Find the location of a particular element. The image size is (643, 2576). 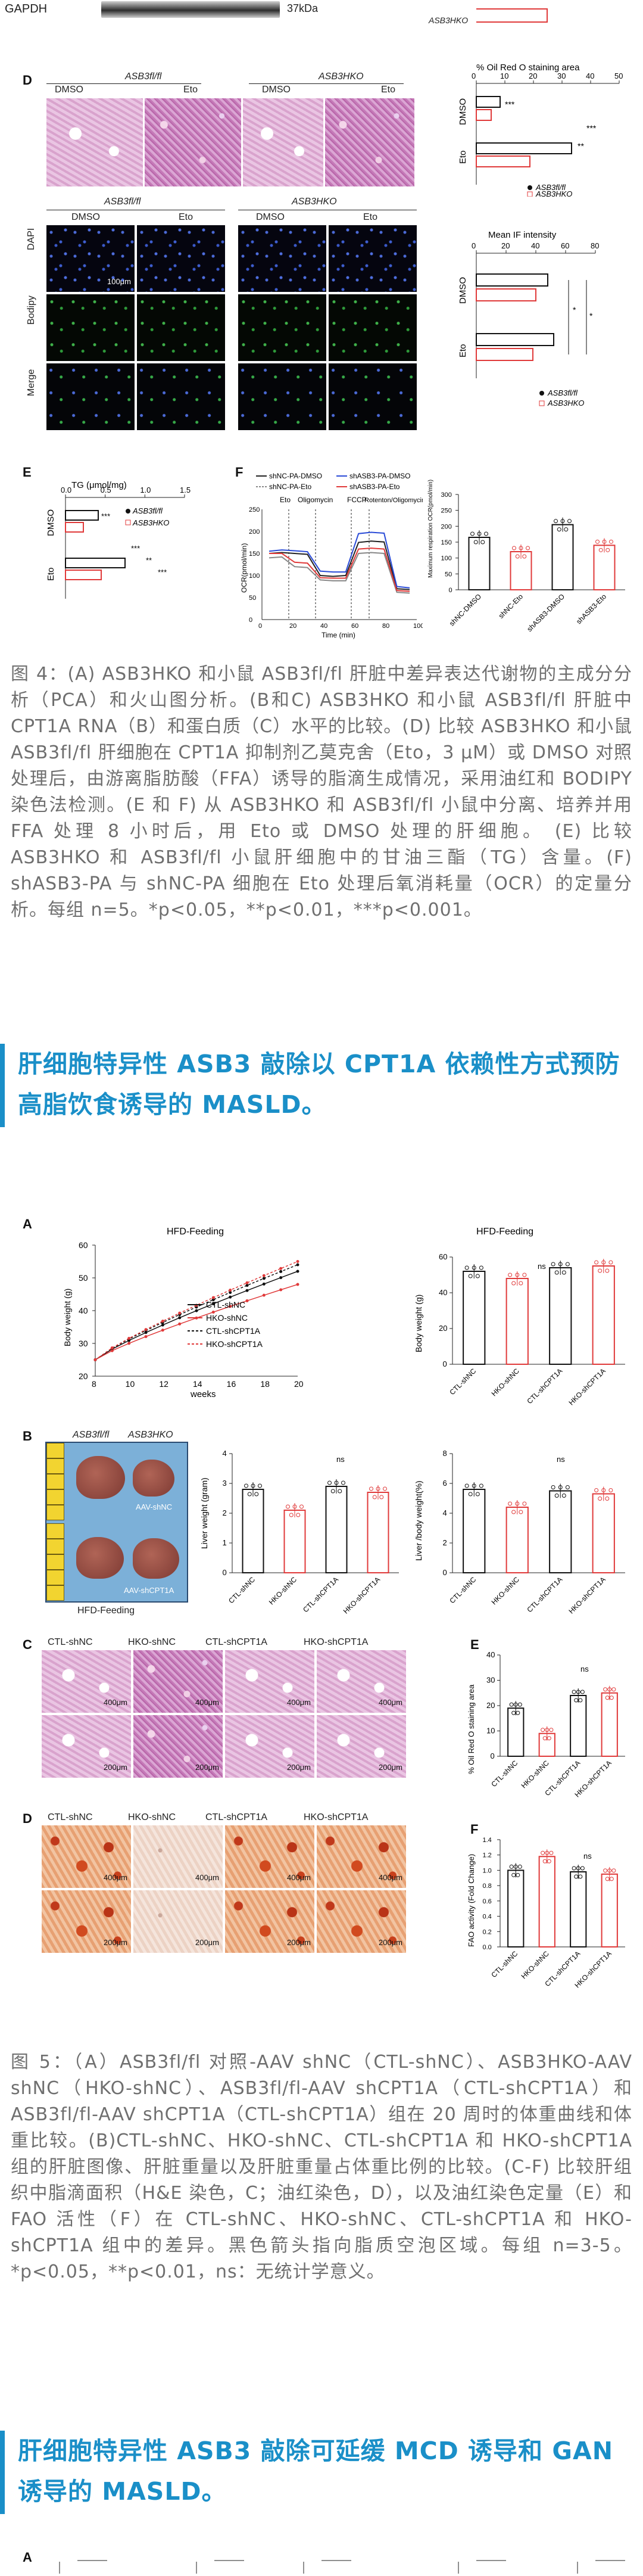

tg-bar-fl-dmso is located at coordinates (82, 515).